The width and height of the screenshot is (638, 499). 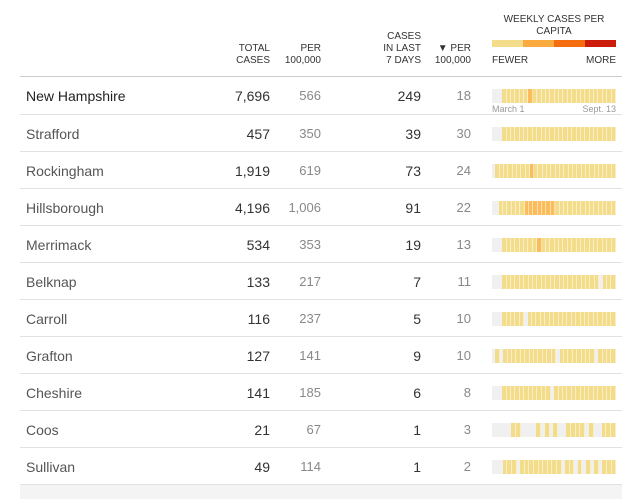 What do you see at coordinates (409, 96) in the screenshot?
I see `cases-last-7-days: 249` at bounding box center [409, 96].